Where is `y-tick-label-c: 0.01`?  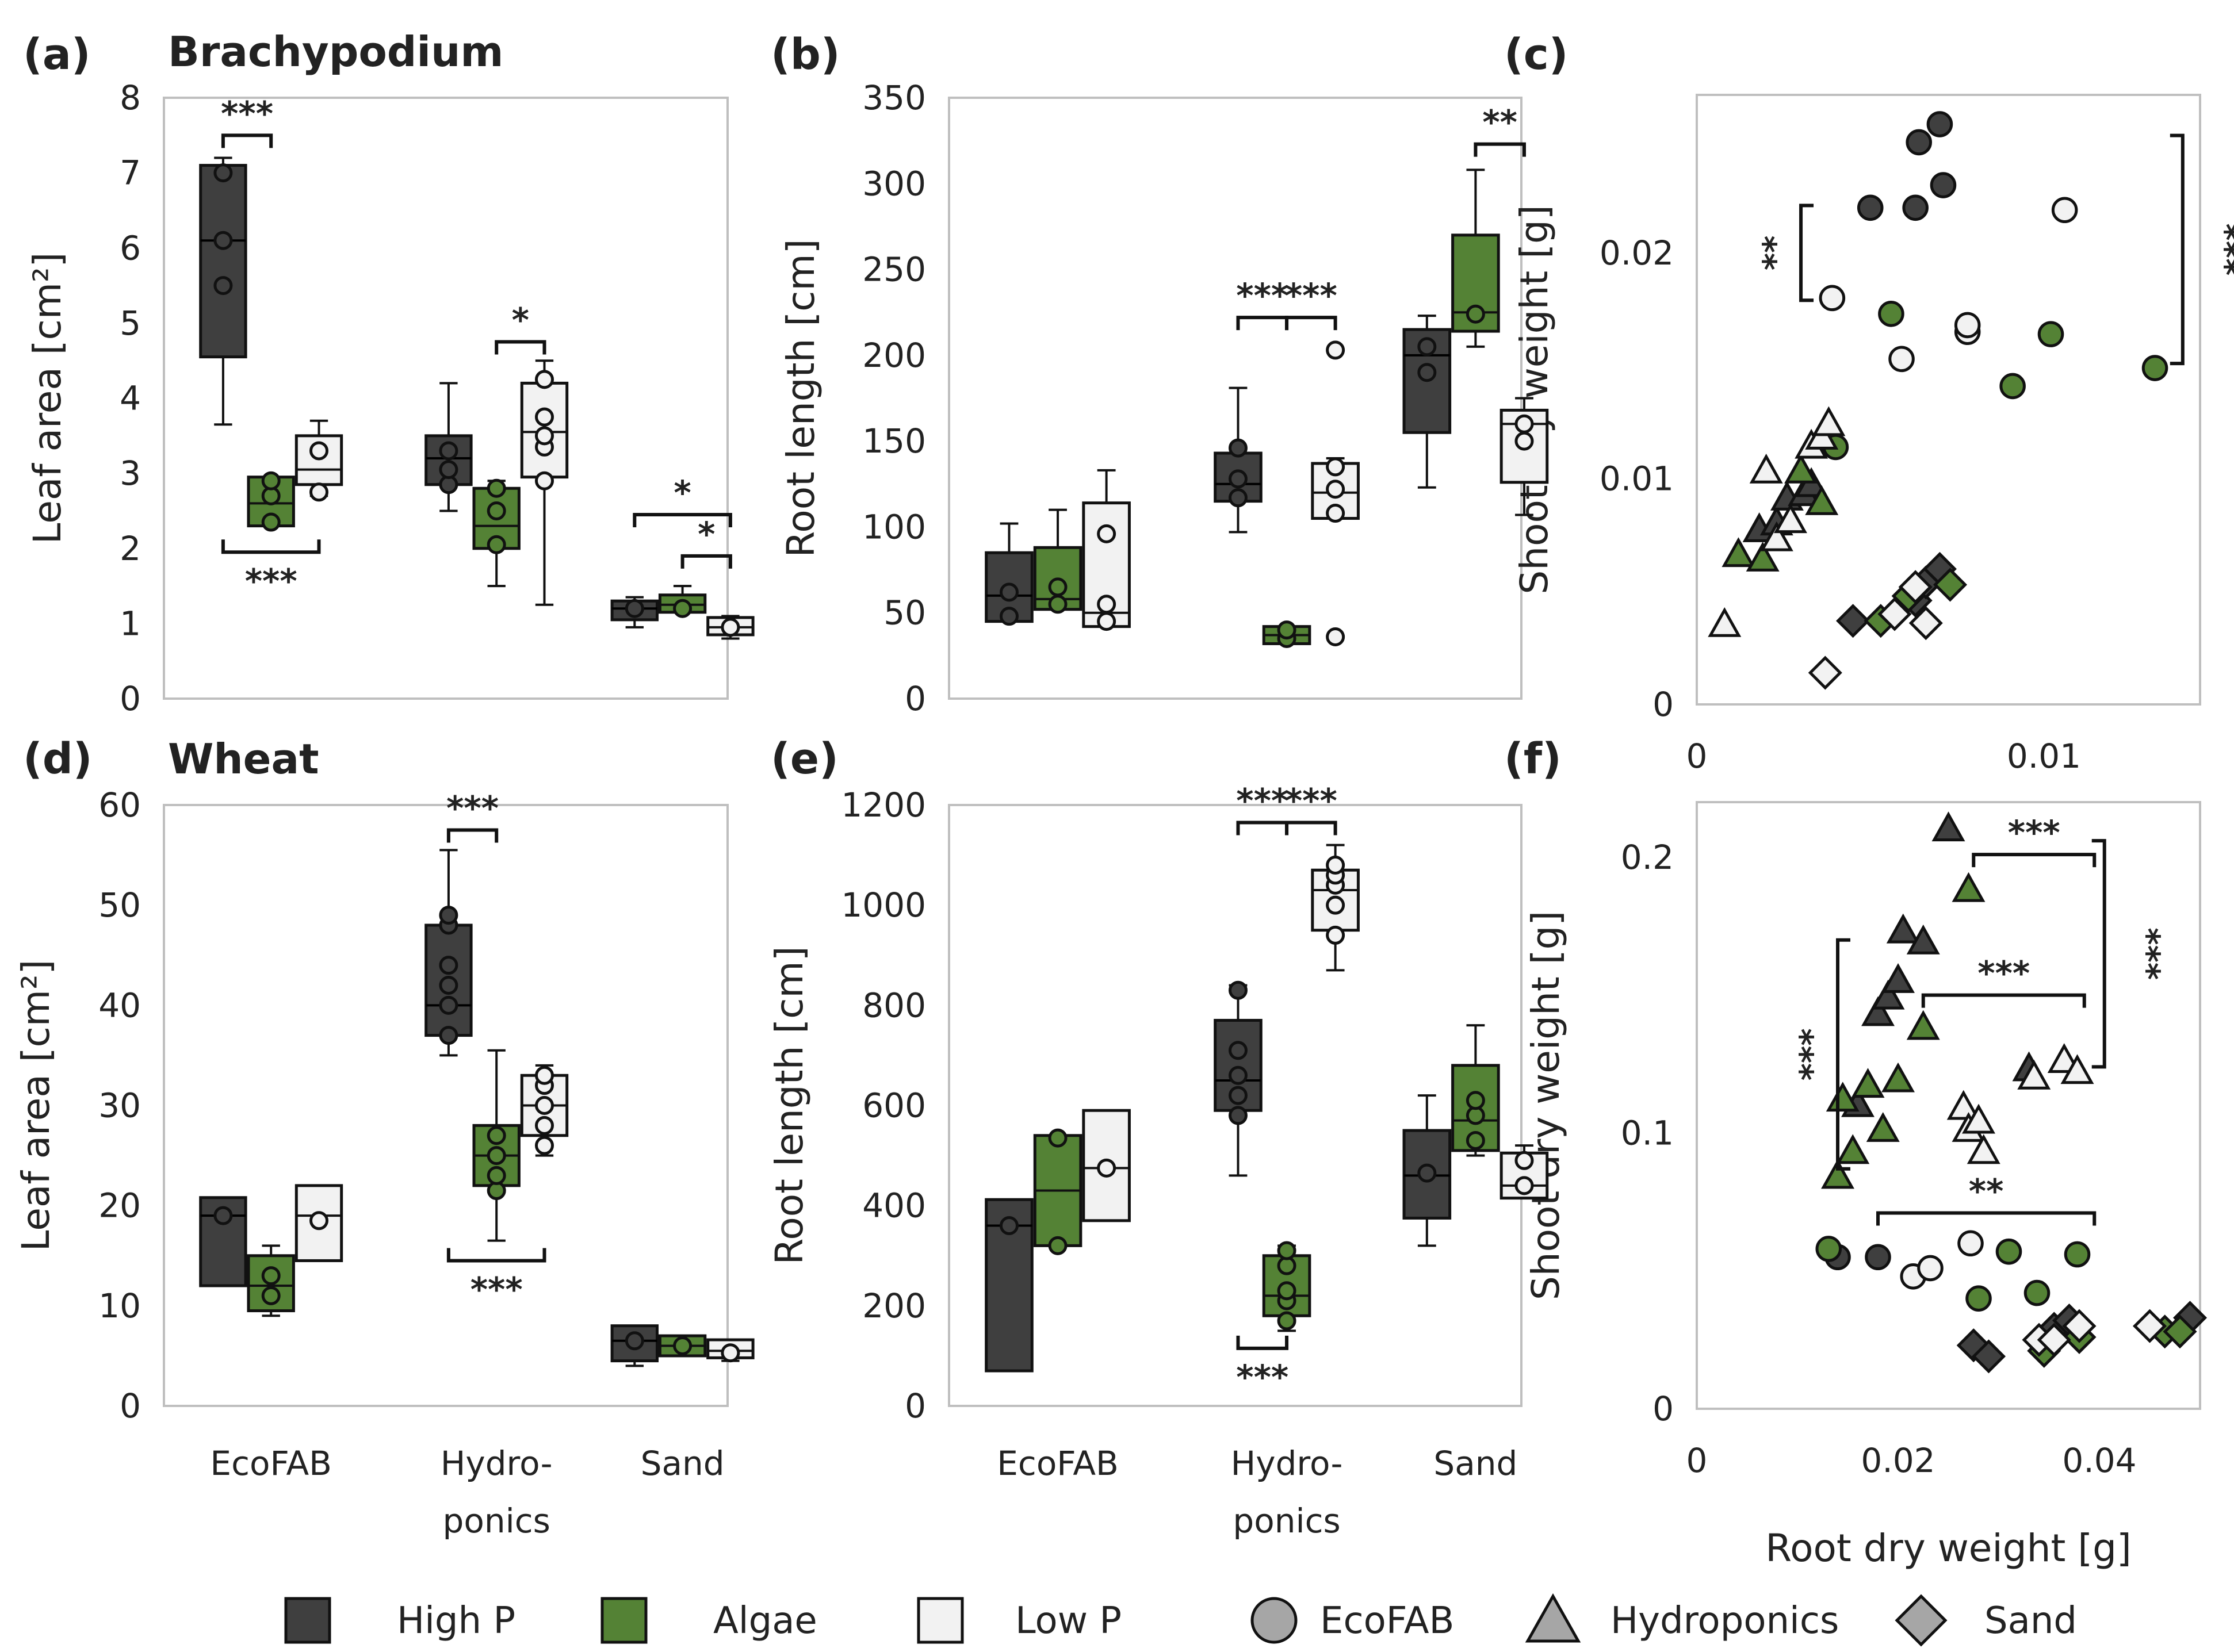 y-tick-label-c: 0.01 is located at coordinates (1637, 478).